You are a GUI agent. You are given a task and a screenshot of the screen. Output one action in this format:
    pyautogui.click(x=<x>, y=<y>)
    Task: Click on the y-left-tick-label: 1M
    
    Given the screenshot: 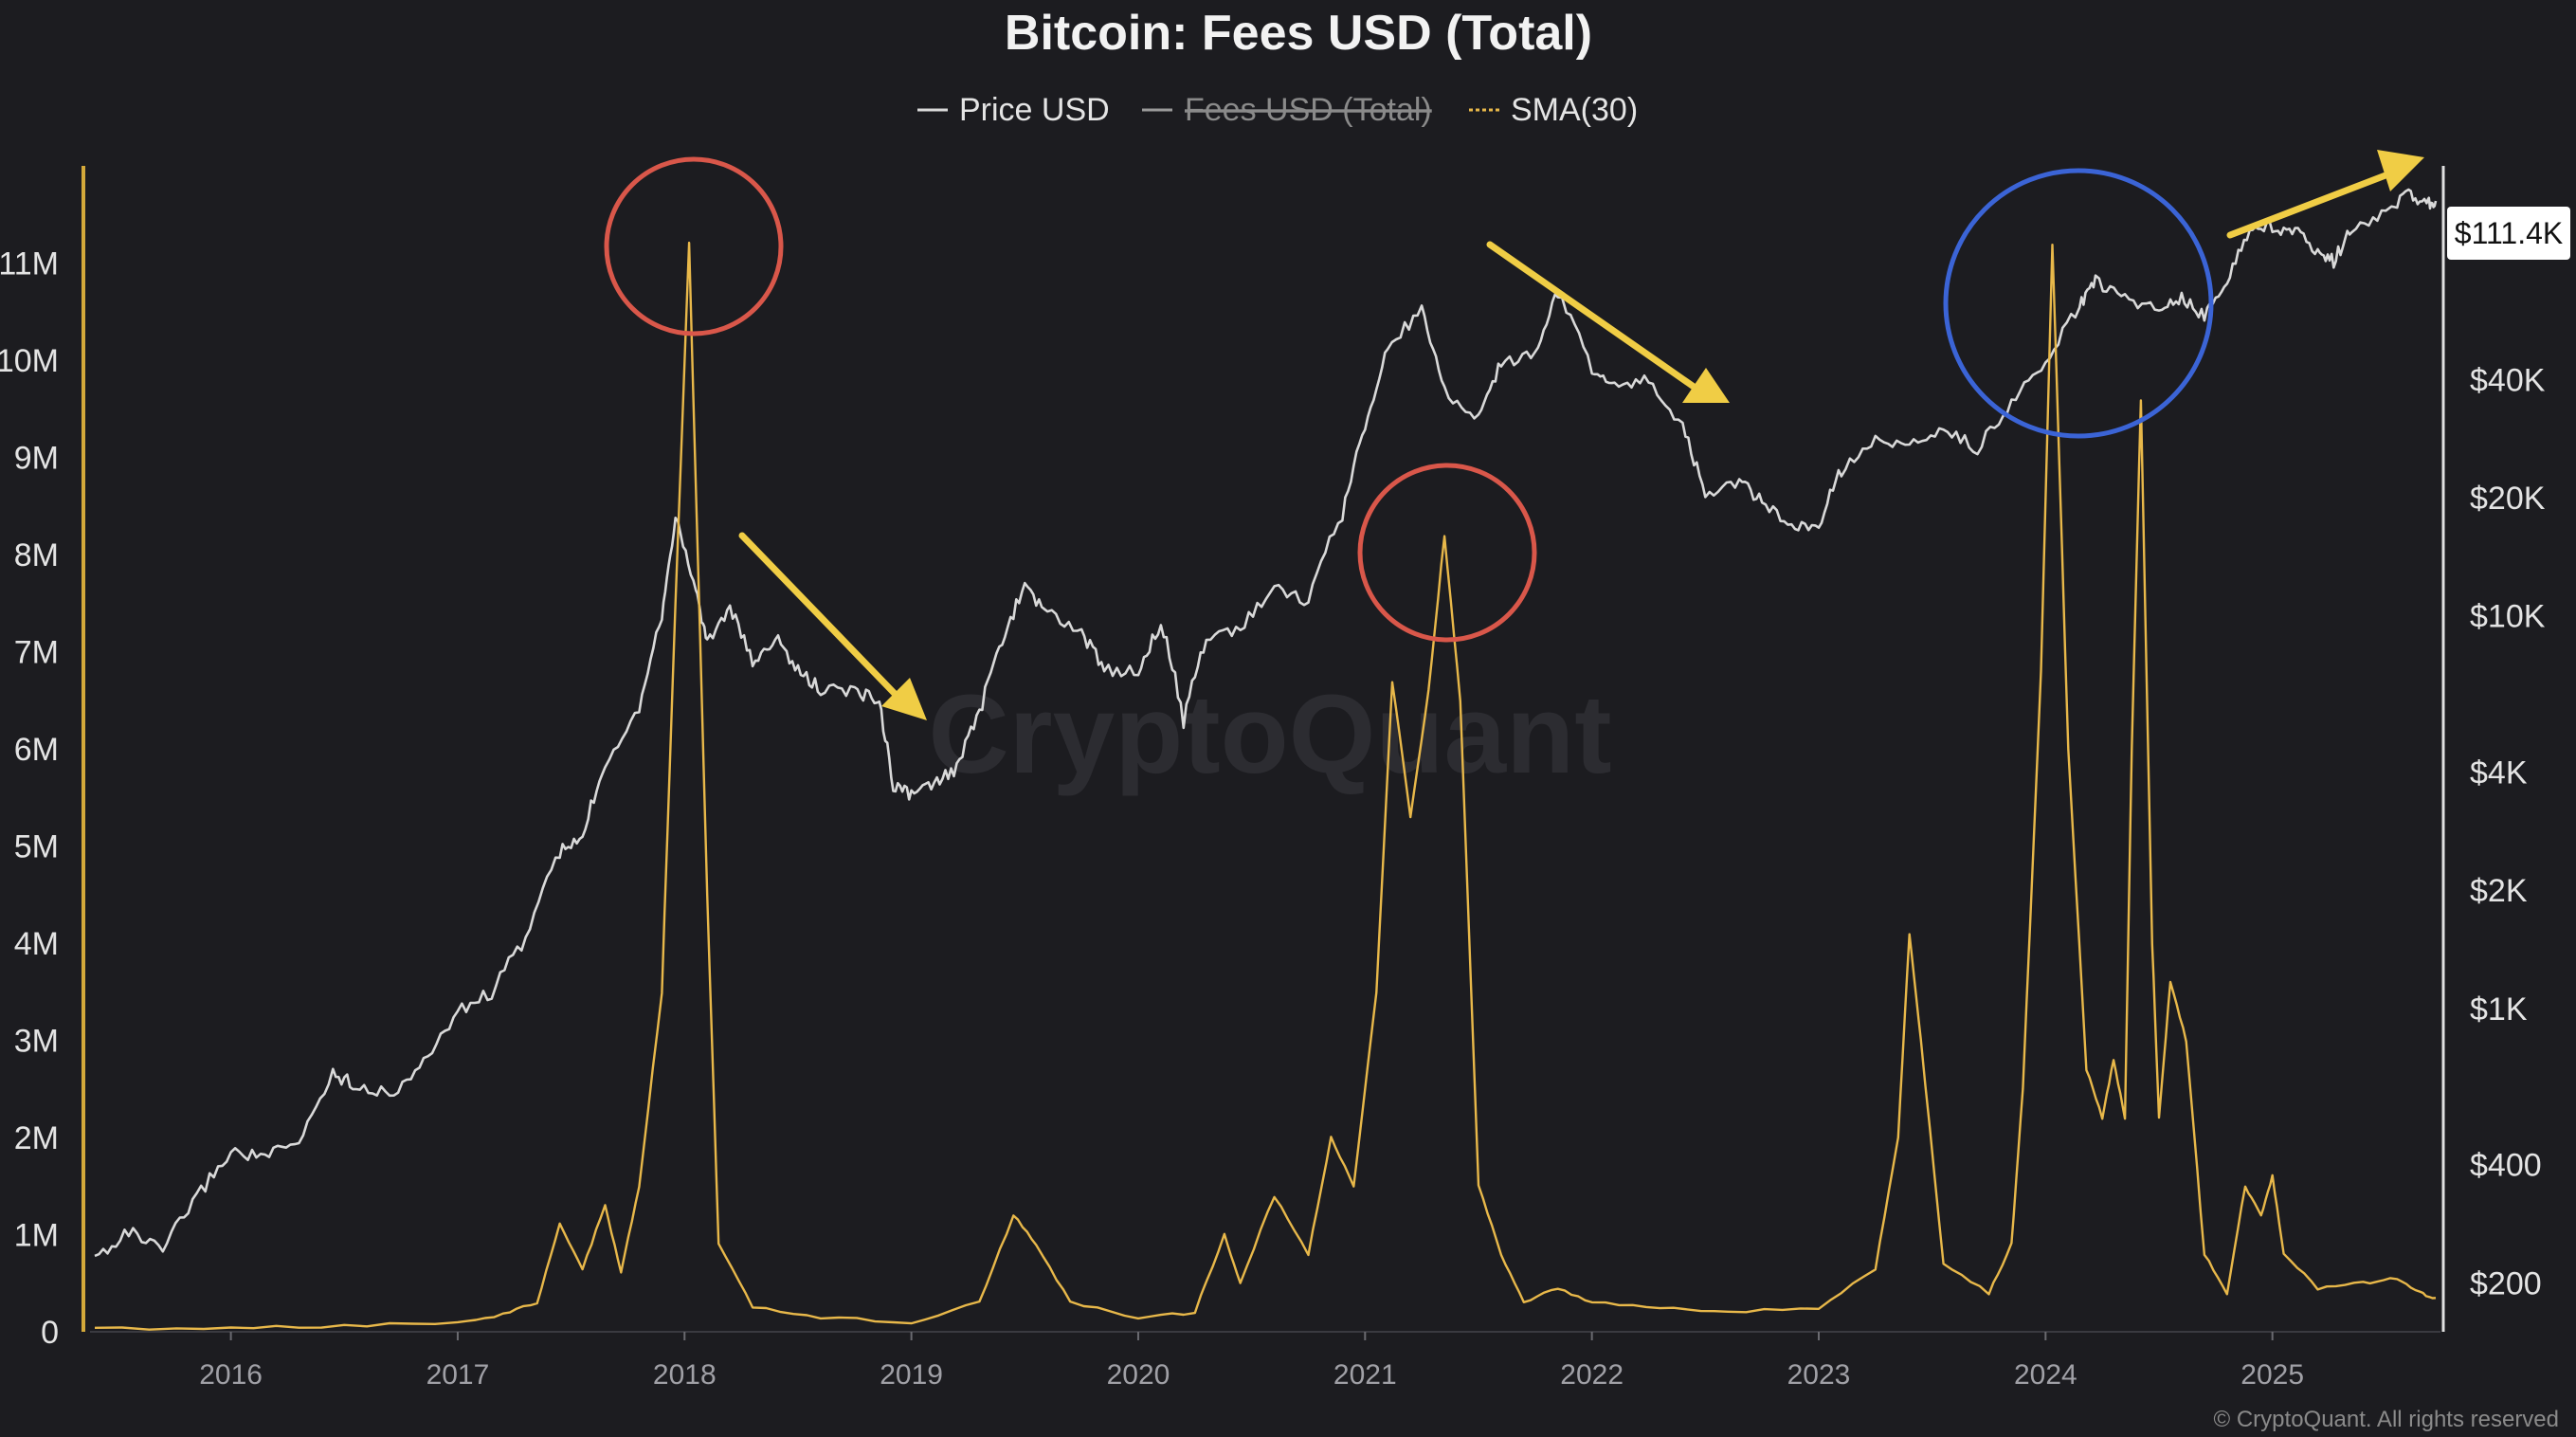 What is the action you would take?
    pyautogui.click(x=36, y=1236)
    